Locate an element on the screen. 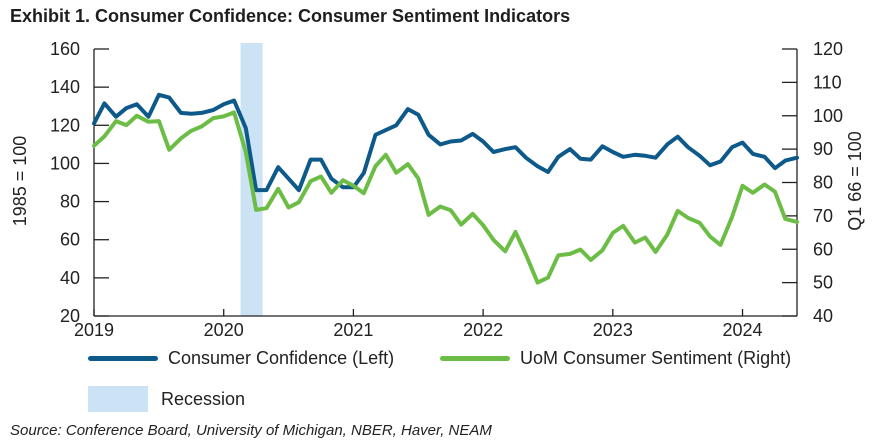 This screenshot has width=879, height=446. y-tick-left-label: 20 is located at coordinates (70, 316).